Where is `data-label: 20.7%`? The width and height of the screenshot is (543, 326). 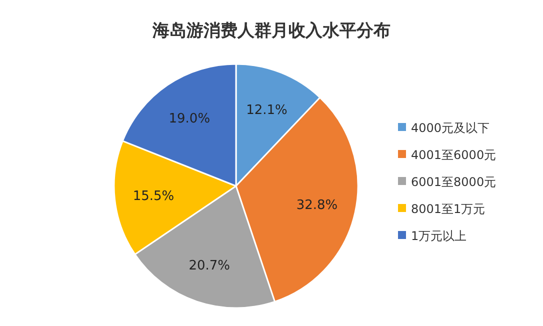
data-label: 20.7% is located at coordinates (209, 266).